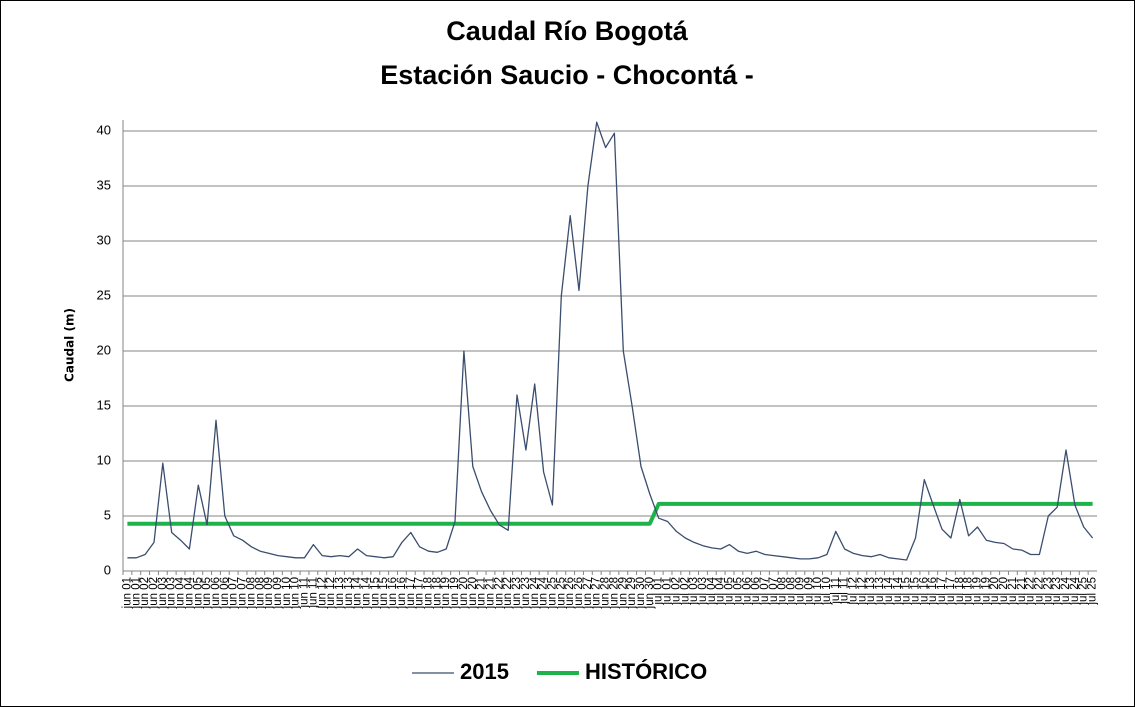 The image size is (1135, 707). I want to click on x-tick-label: jul 24, so click(1066, 590).